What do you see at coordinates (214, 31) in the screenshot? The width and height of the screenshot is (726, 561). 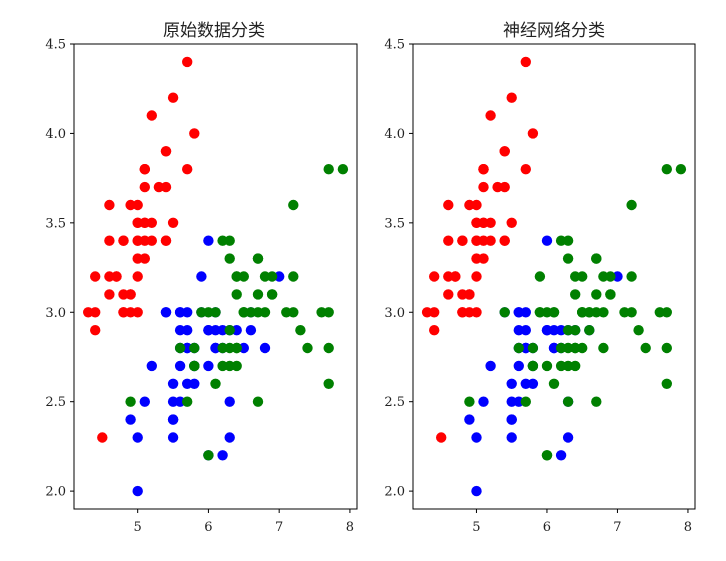 I see `chart-title: 原始数据分类` at bounding box center [214, 31].